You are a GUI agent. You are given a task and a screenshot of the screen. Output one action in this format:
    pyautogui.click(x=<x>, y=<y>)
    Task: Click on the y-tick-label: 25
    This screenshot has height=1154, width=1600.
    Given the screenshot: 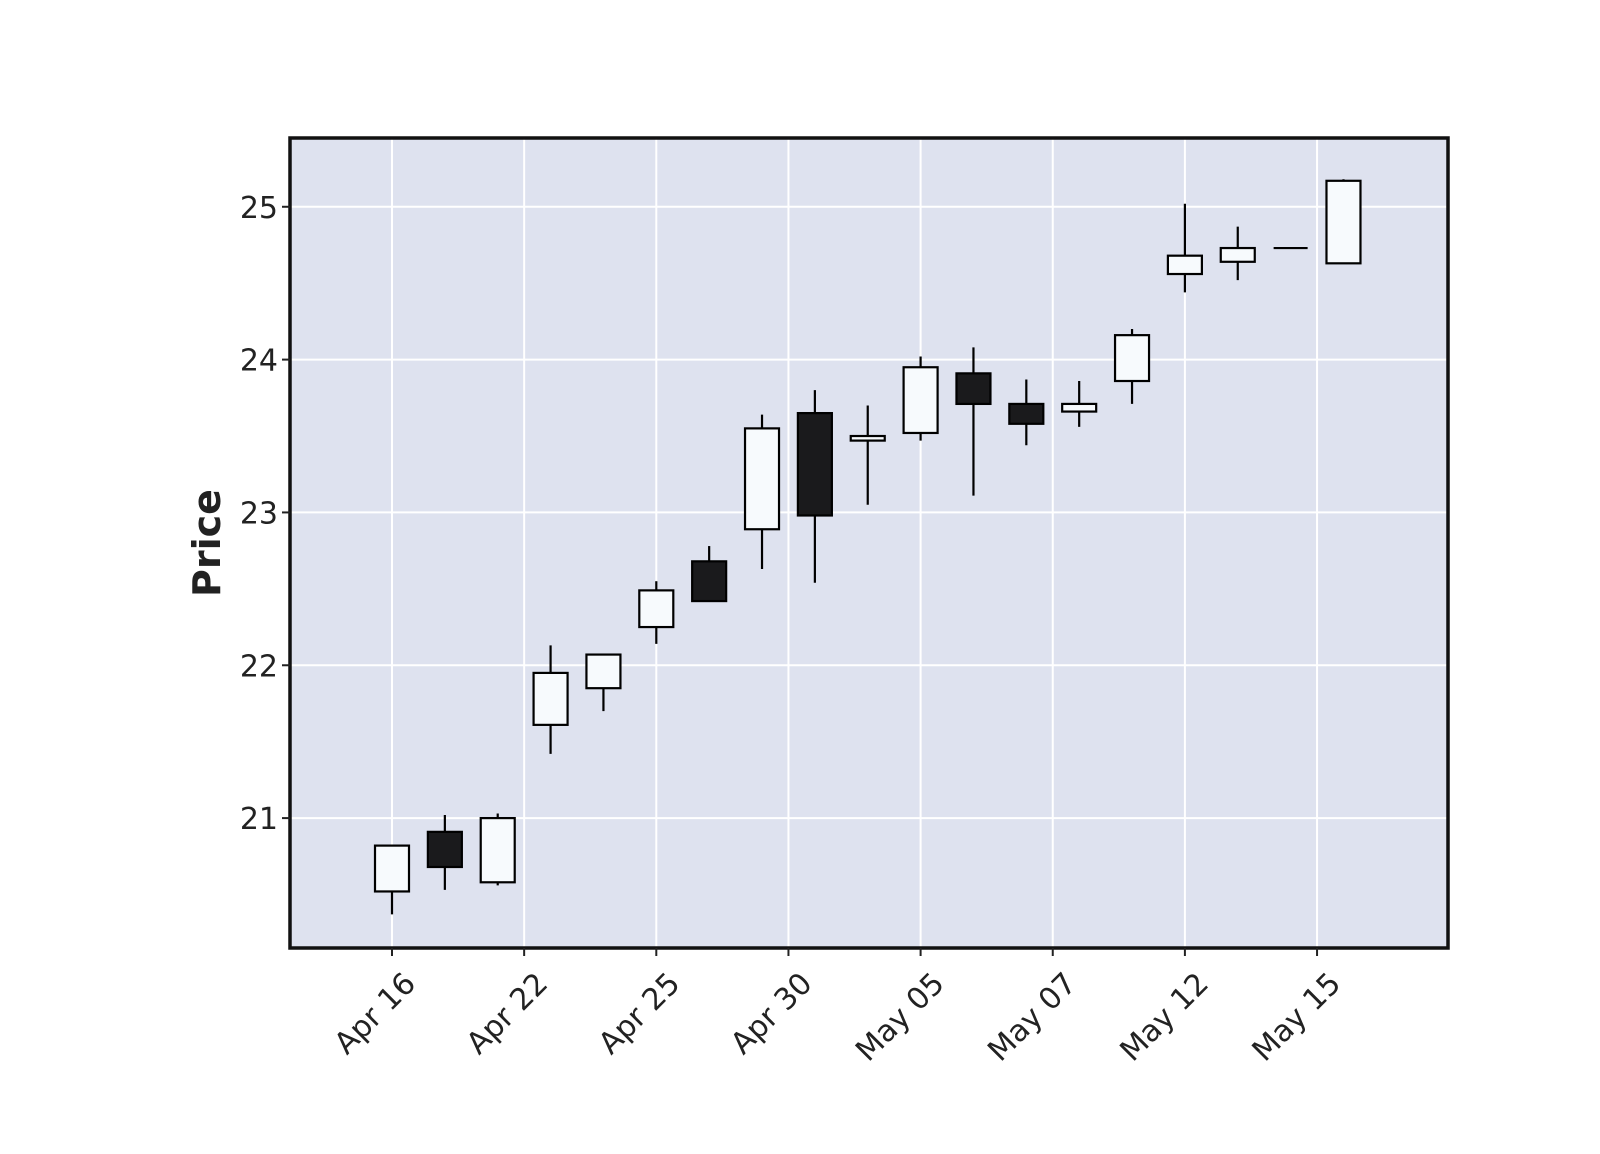 What is the action you would take?
    pyautogui.click(x=259, y=208)
    